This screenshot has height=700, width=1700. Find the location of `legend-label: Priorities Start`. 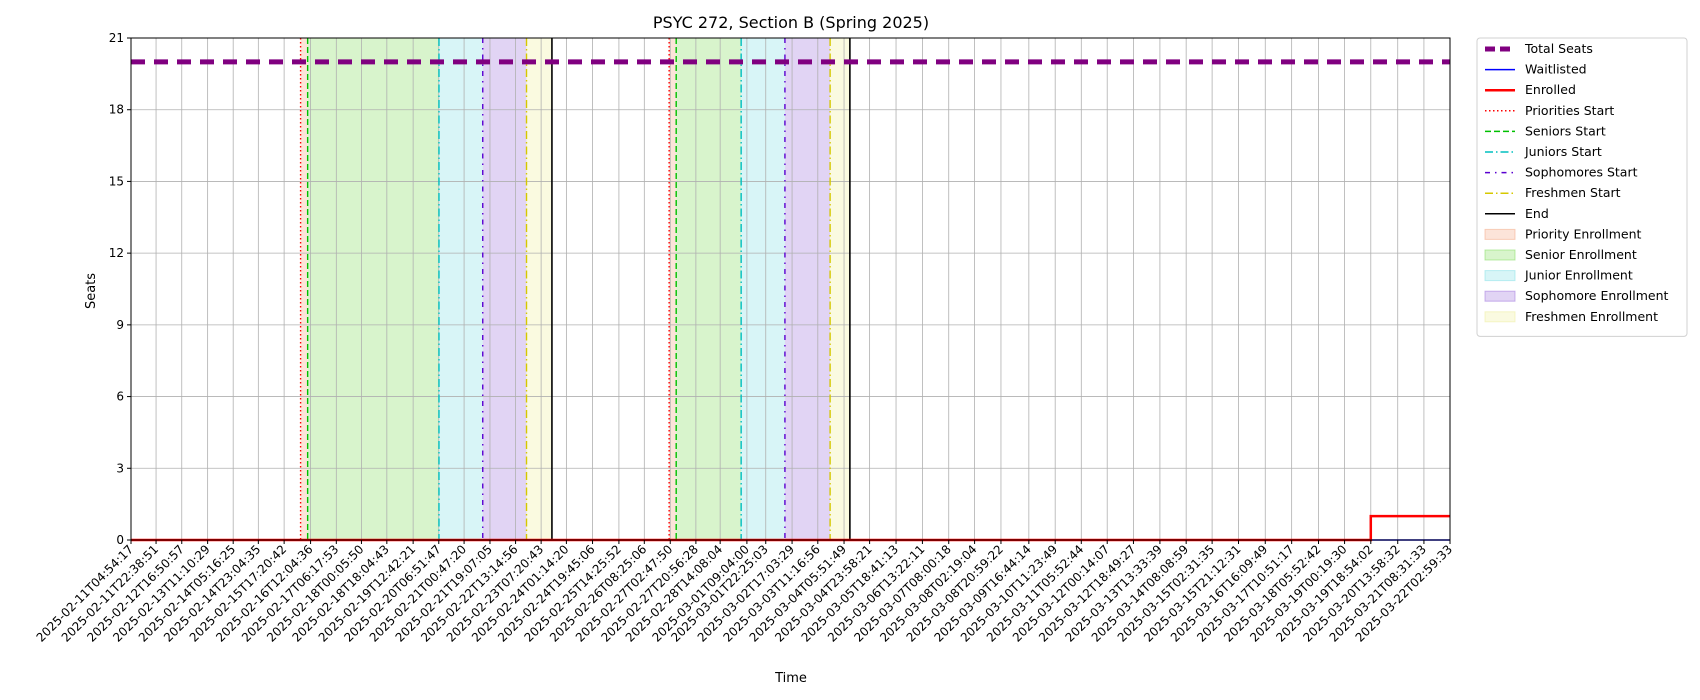

legend-label: Priorities Start is located at coordinates (1569, 110).